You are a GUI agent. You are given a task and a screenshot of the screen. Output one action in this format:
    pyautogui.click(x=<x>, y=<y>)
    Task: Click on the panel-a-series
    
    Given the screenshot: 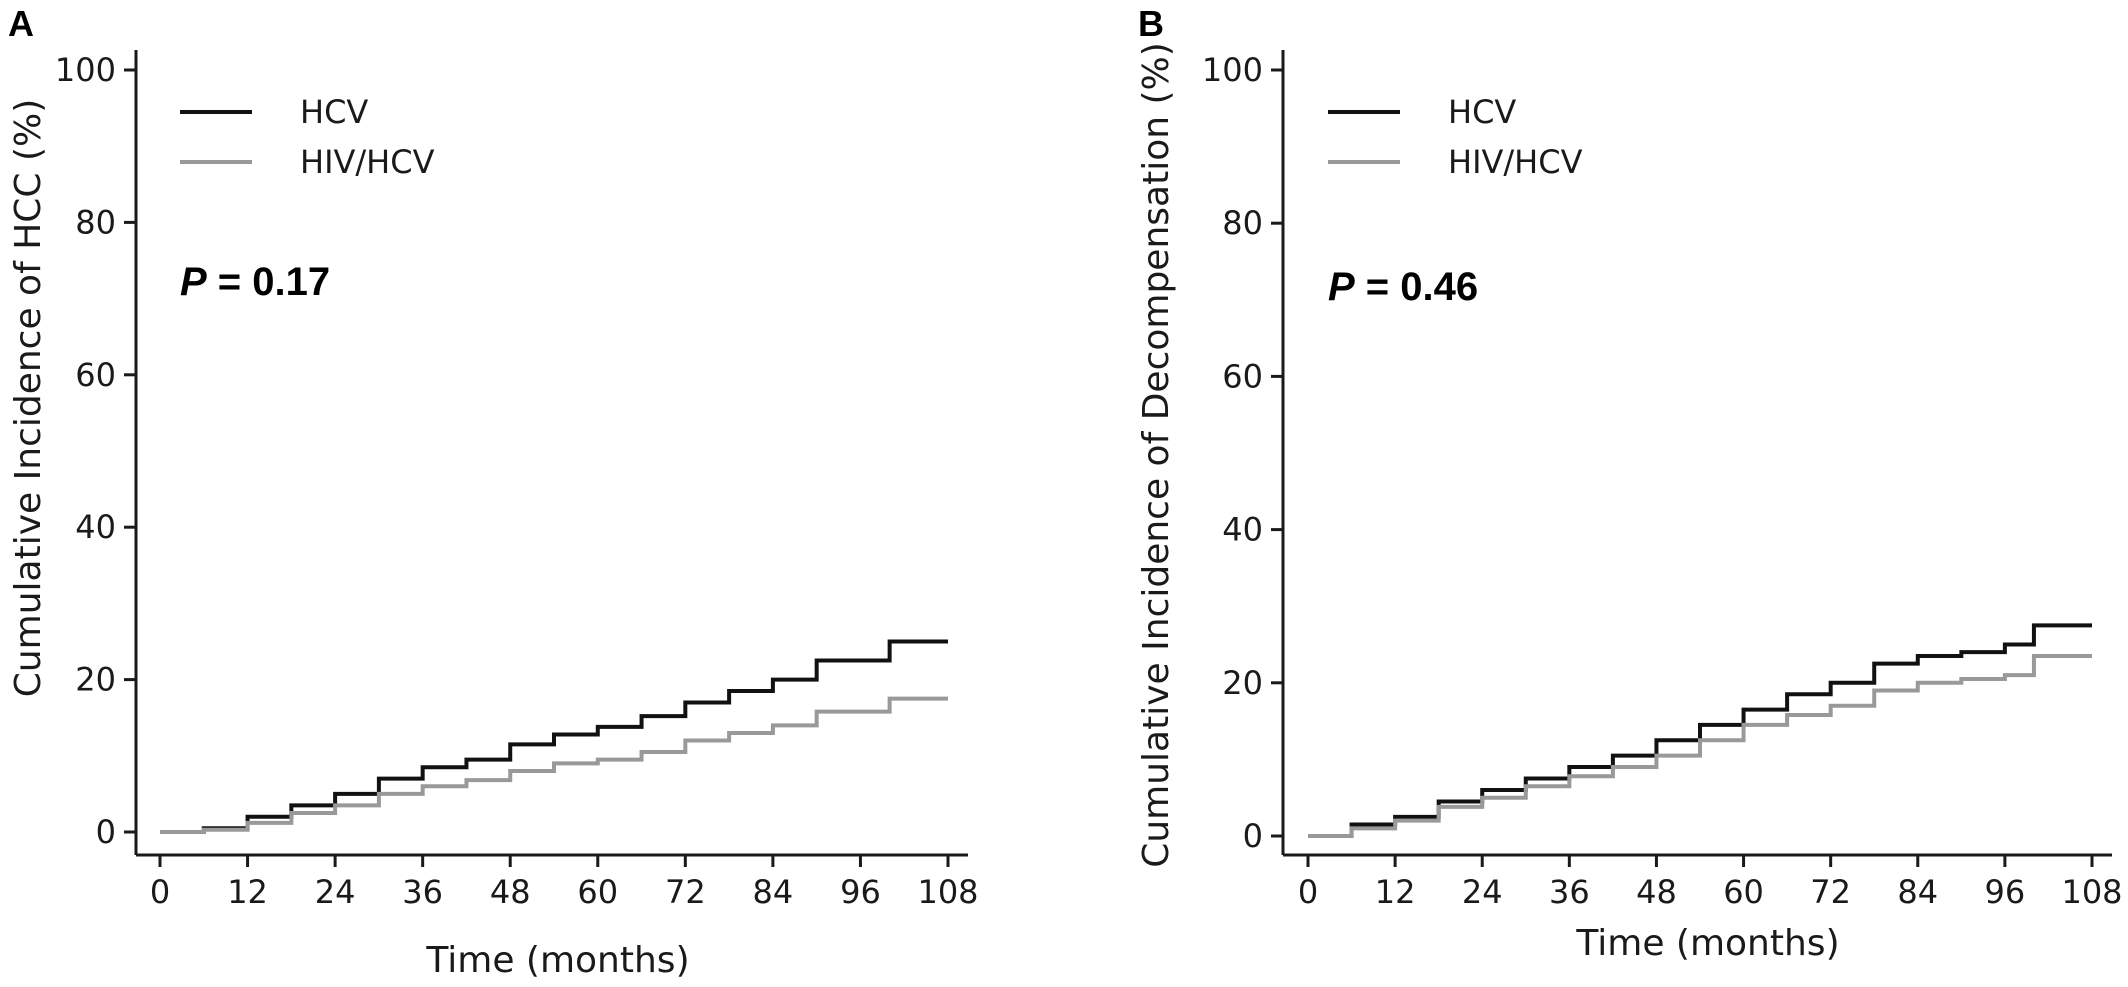 What is the action you would take?
    pyautogui.click(x=554, y=736)
    